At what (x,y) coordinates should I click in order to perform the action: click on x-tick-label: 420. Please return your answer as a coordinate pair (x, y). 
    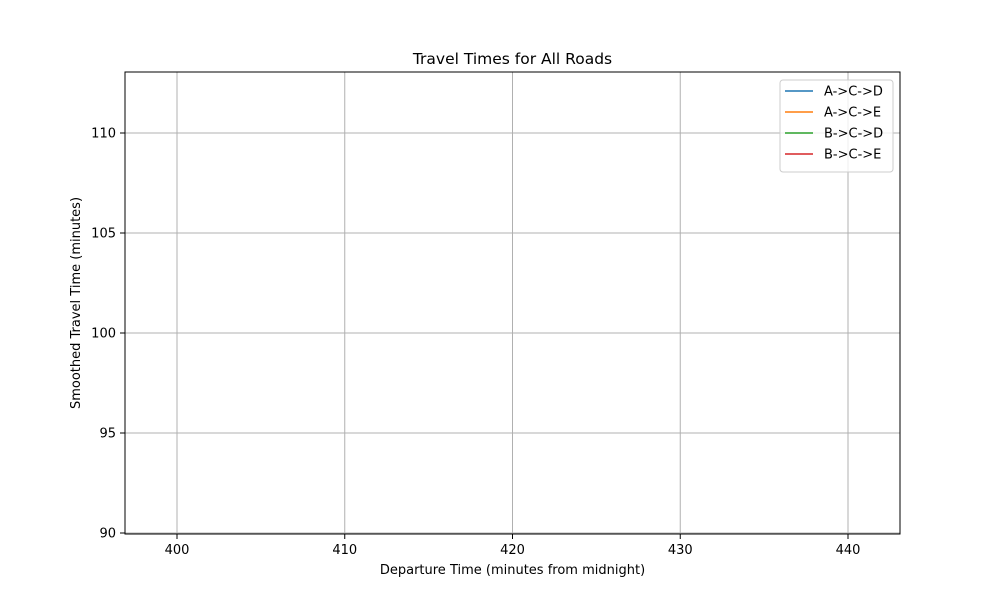
    Looking at the image, I should click on (512, 550).